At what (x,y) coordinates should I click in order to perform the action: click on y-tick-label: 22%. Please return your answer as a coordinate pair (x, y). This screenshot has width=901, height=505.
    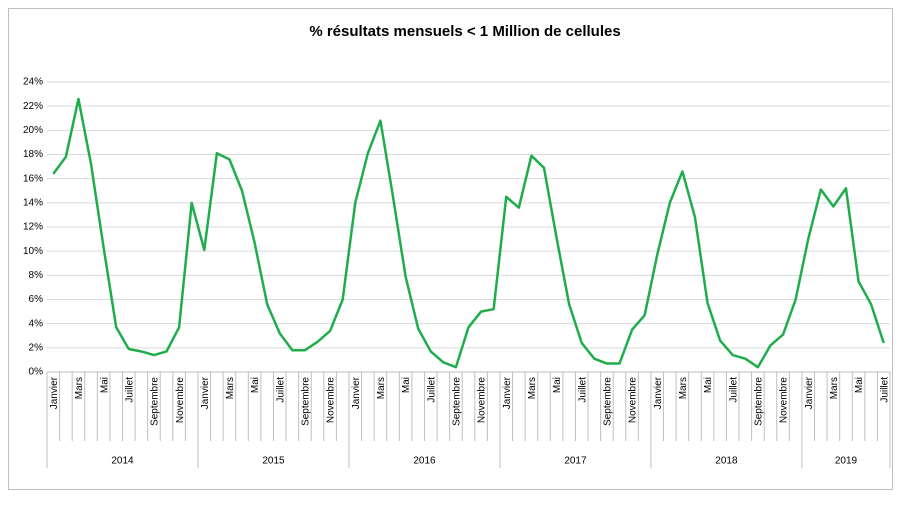
    Looking at the image, I should click on (33, 106).